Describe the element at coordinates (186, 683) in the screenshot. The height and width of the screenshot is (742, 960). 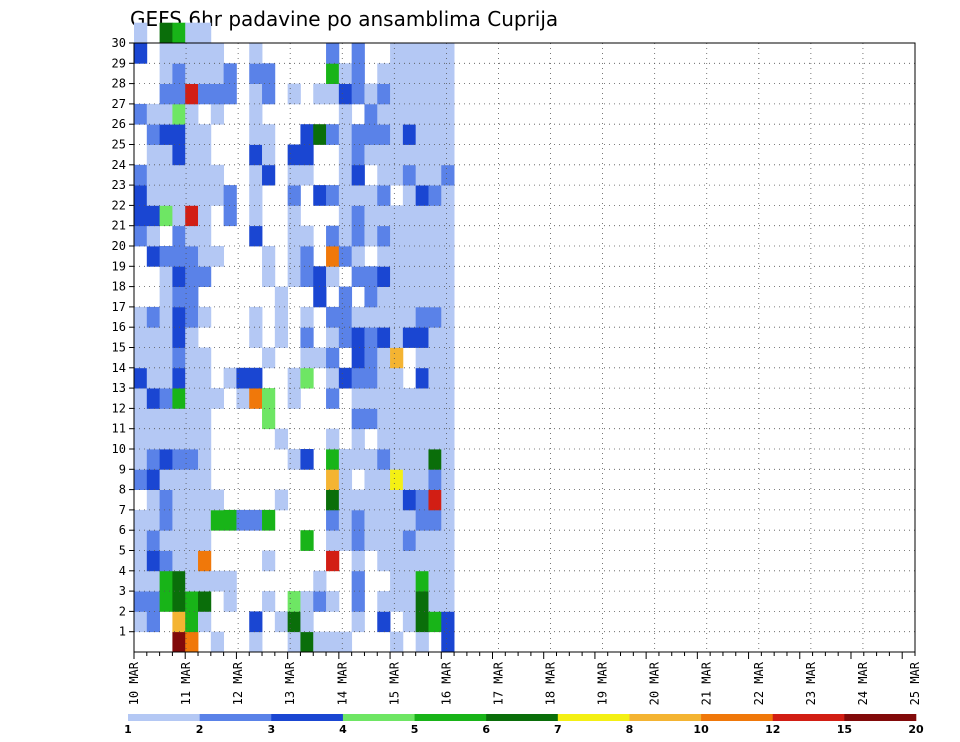
I see `x-tick-label: 11 MAR` at that location.